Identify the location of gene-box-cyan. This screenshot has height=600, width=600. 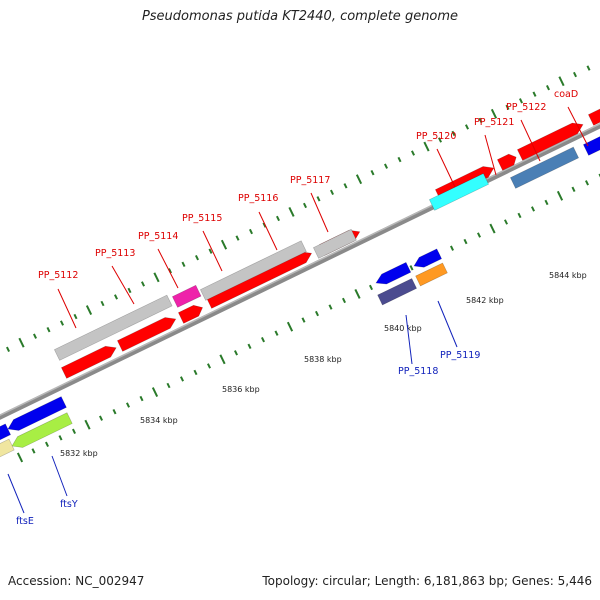
(459, 192).